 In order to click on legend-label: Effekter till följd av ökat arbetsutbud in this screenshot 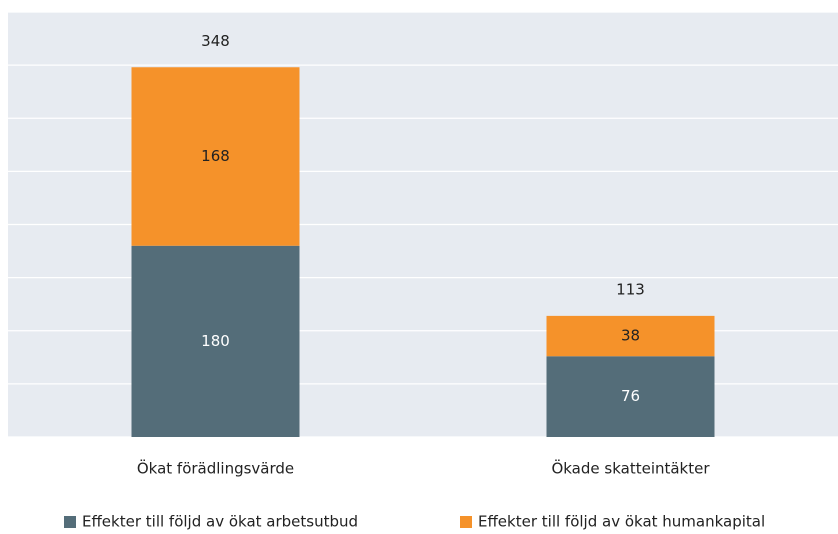, I will do `click(220, 522)`.